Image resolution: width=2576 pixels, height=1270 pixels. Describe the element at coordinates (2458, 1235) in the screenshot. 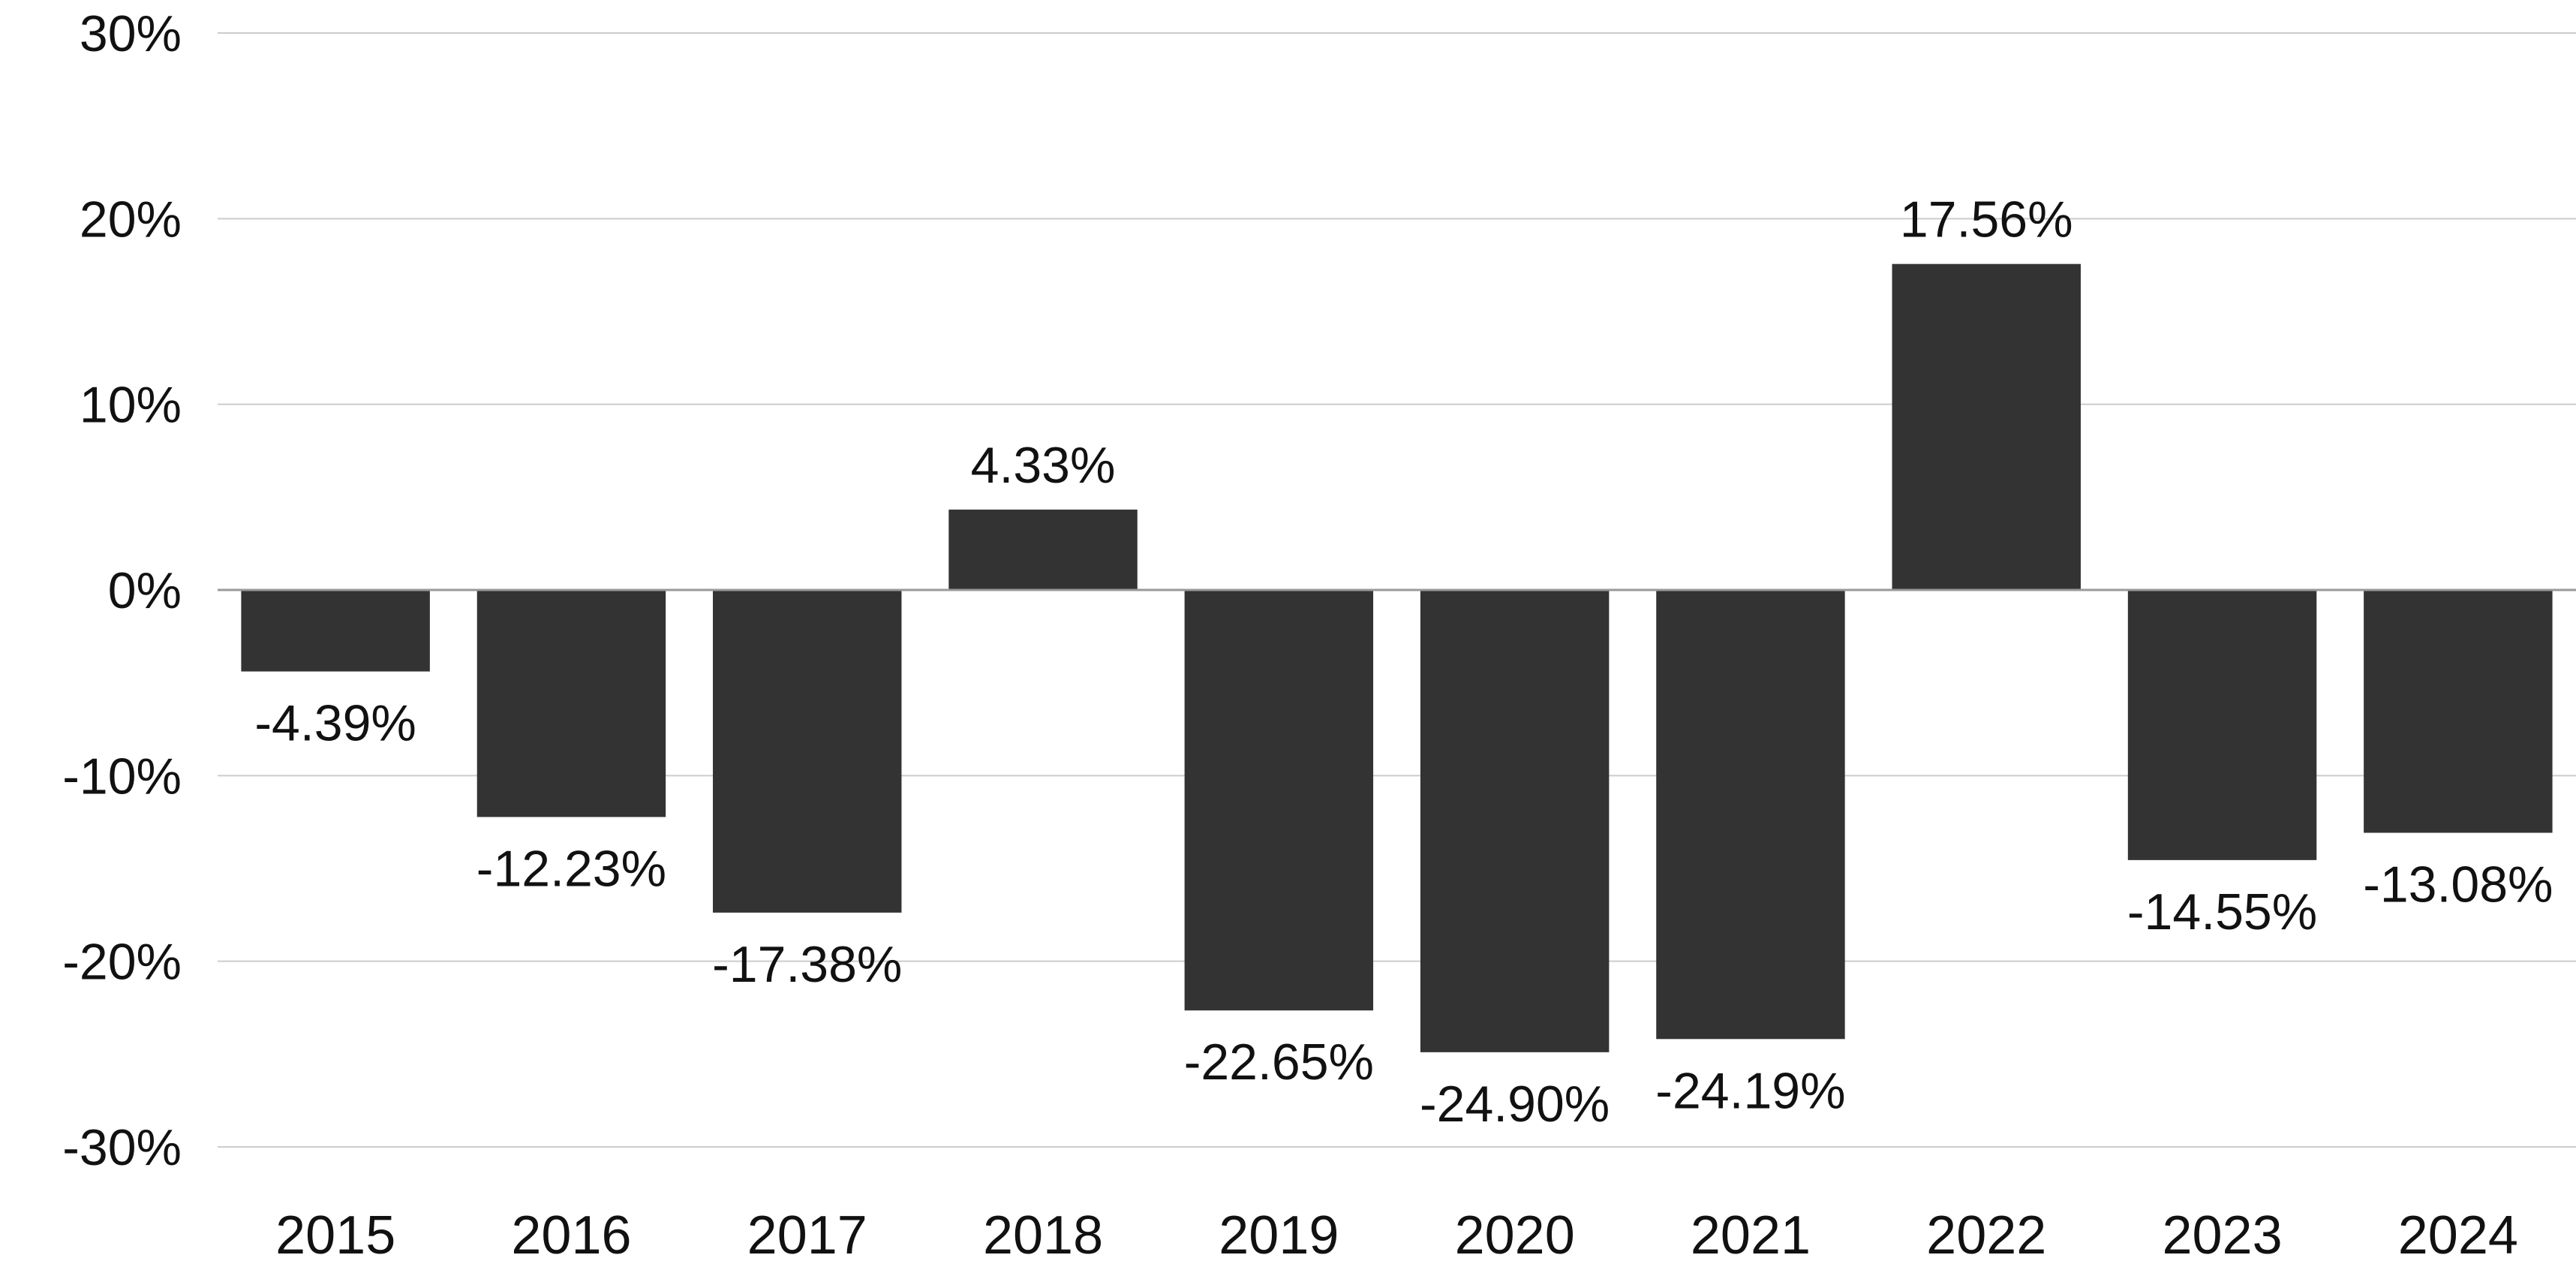

I see `x-tick-label: 2024` at that location.